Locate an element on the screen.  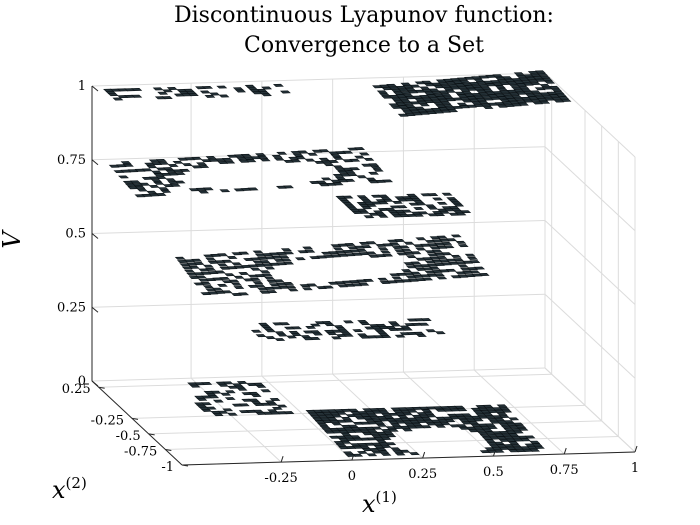
grid-line-x-floor is located at coordinates (590, 410).